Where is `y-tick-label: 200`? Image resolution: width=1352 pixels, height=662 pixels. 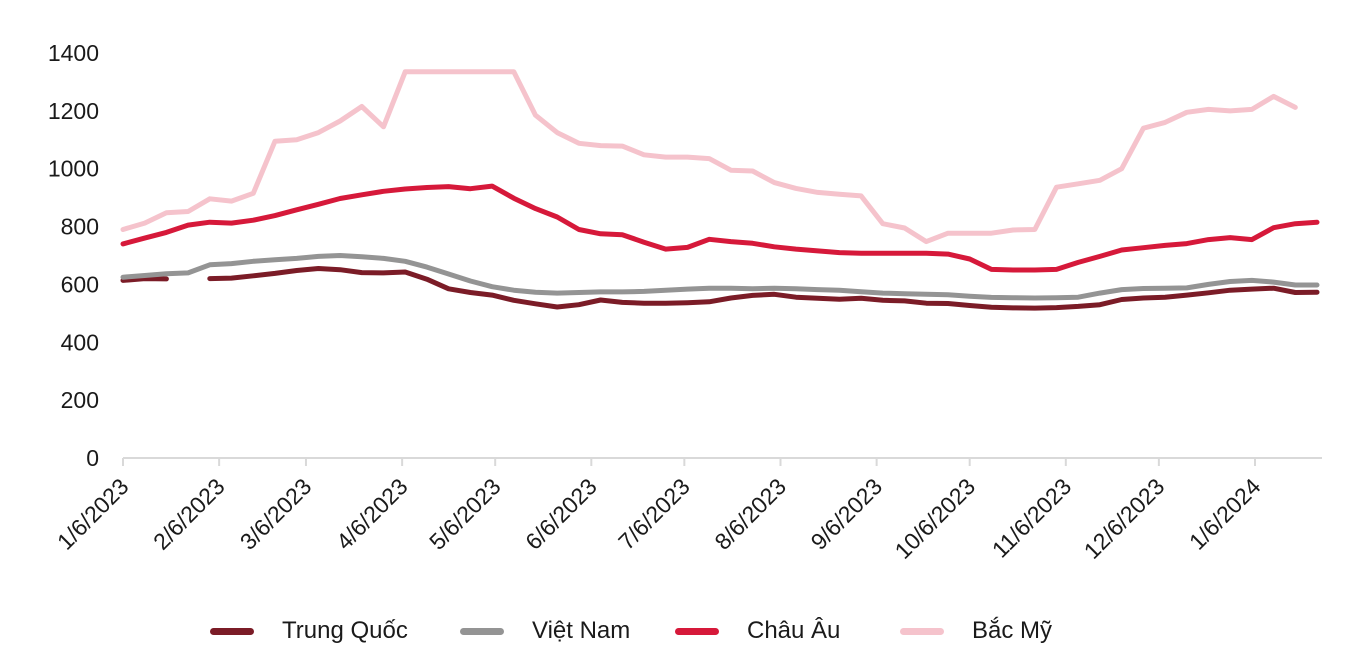 y-tick-label: 200 is located at coordinates (80, 400).